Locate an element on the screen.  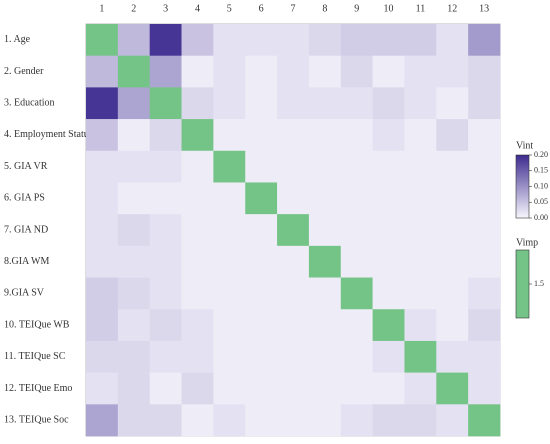
y-tick-label: 4. Employment Status is located at coordinates (48, 134).